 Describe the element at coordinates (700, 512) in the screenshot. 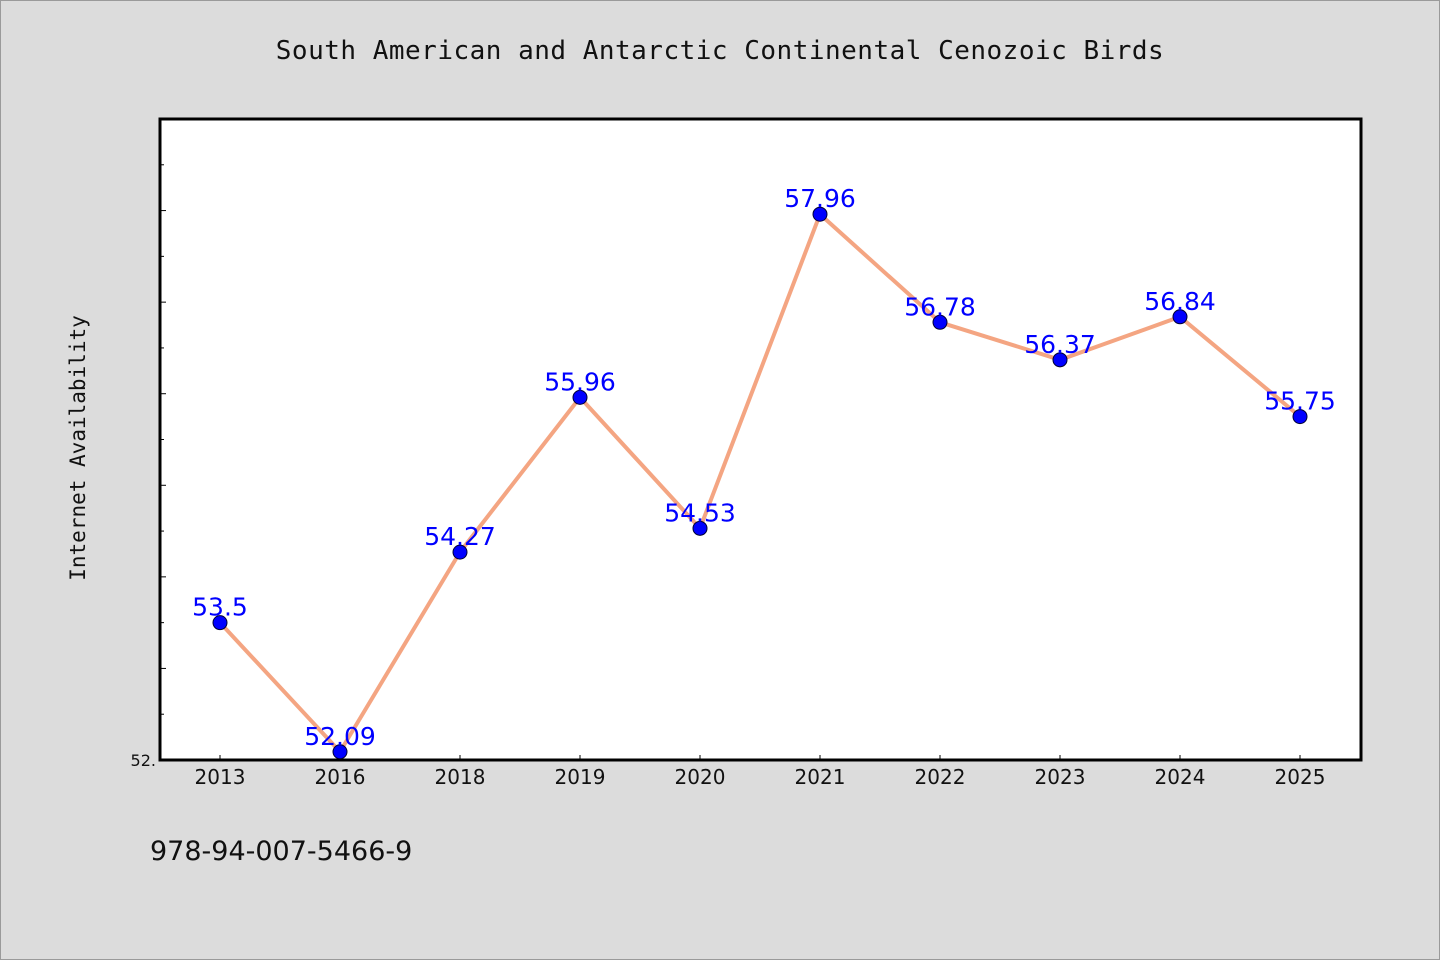

I see `data-label: 54.53` at that location.